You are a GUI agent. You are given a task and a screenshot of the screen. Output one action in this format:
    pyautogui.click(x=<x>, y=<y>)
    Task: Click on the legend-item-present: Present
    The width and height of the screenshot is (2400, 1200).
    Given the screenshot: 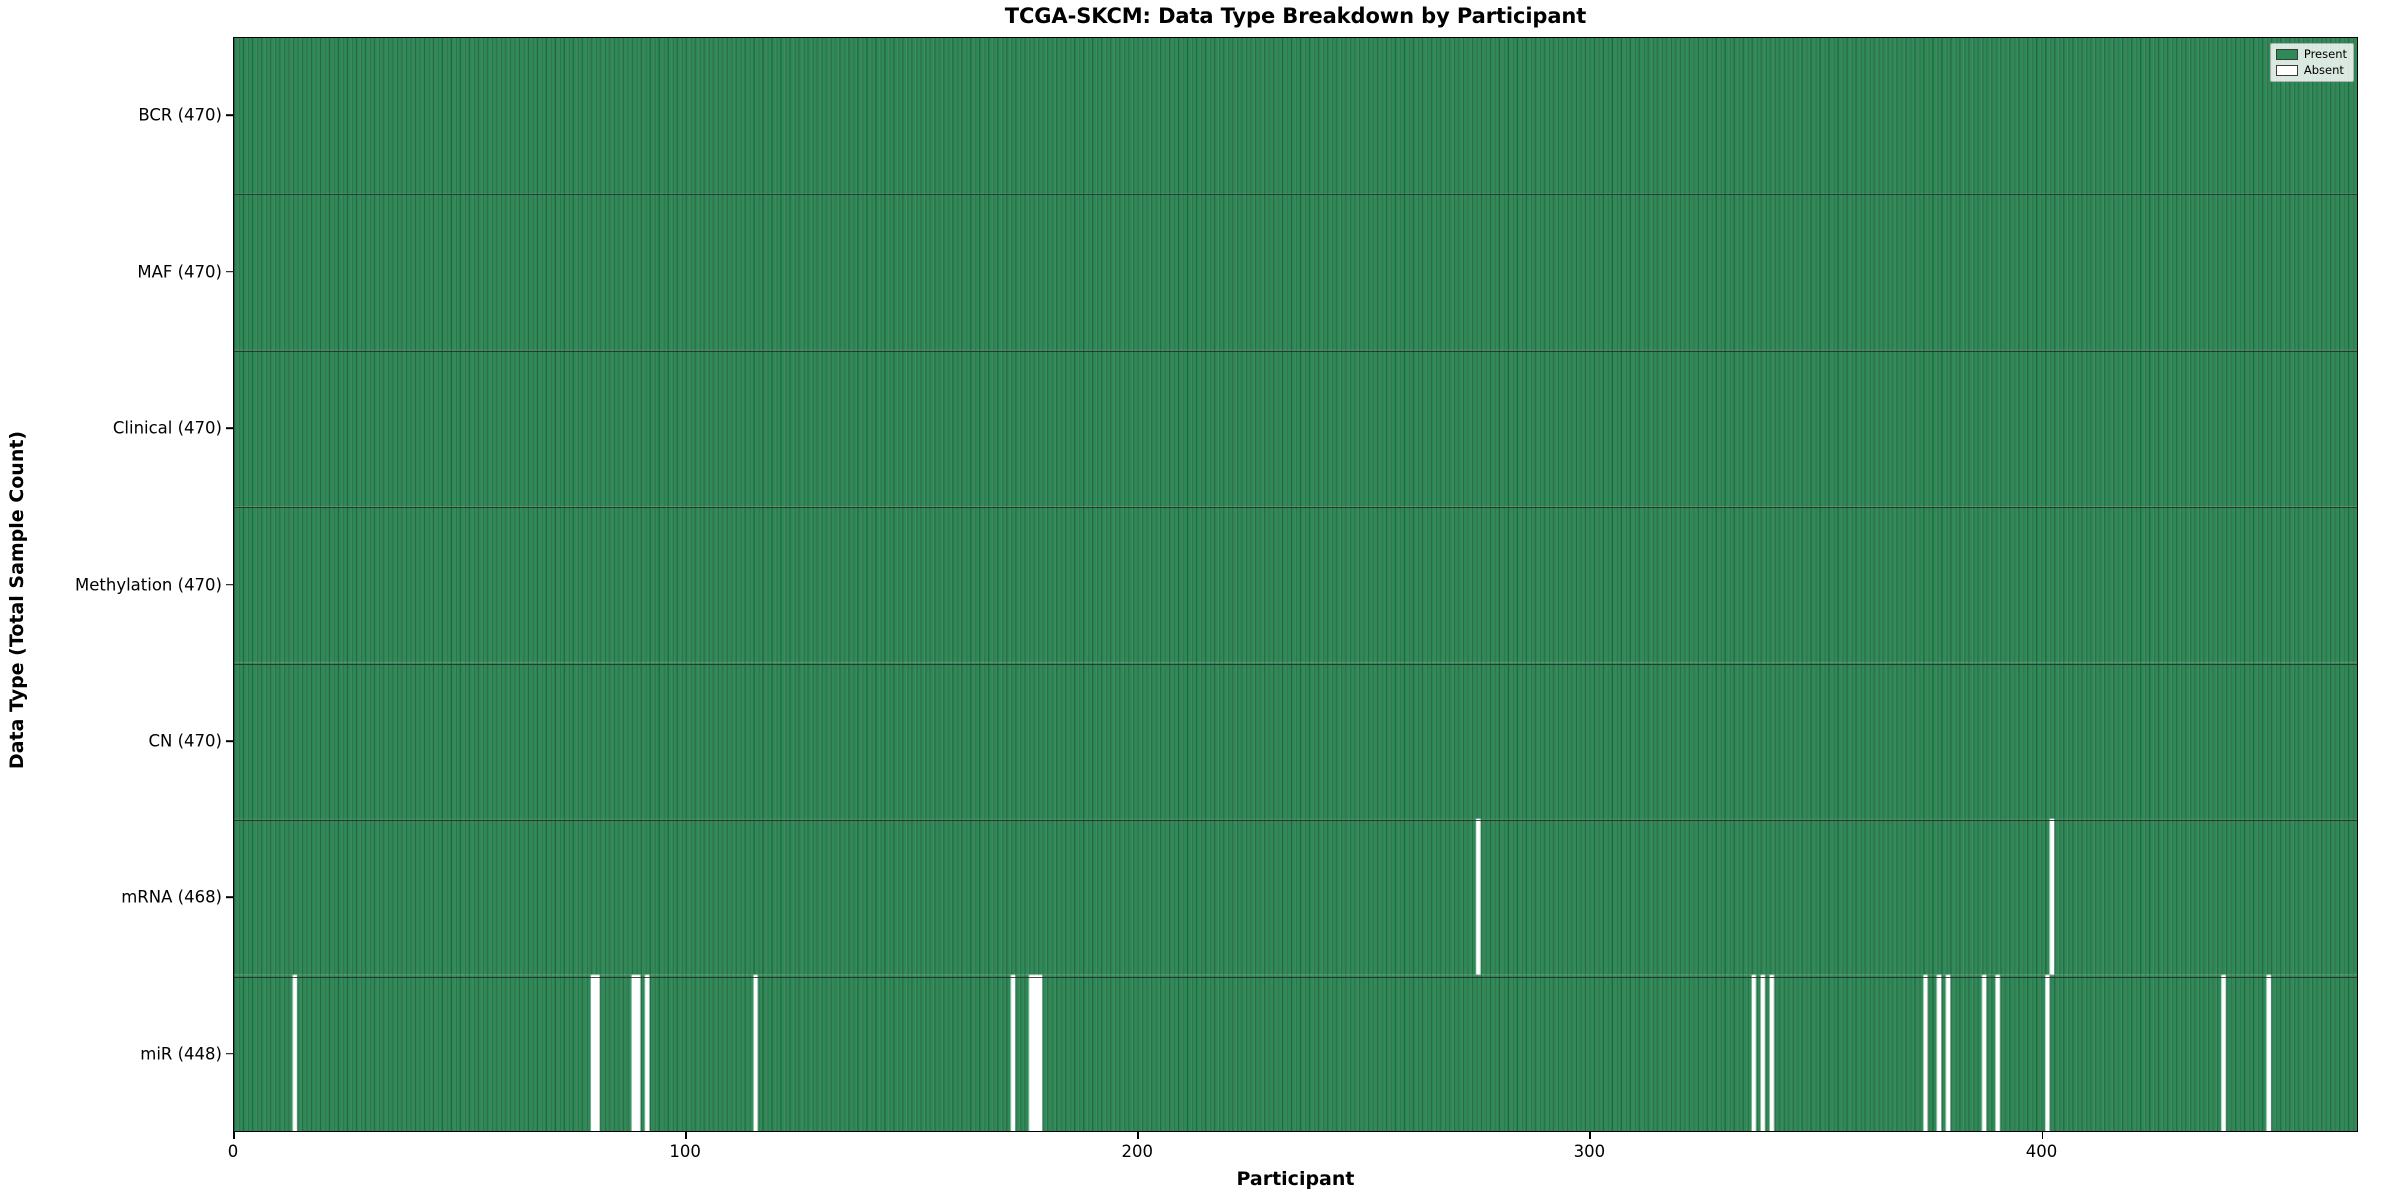 What is the action you would take?
    pyautogui.click(x=2311, y=54)
    